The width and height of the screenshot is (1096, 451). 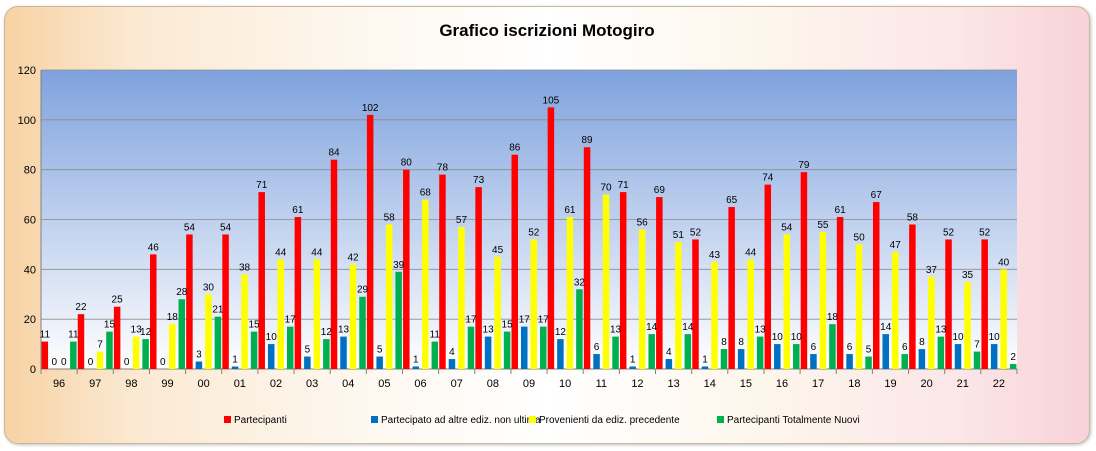 What do you see at coordinates (525, 320) in the screenshot?
I see `data-label: 17` at bounding box center [525, 320].